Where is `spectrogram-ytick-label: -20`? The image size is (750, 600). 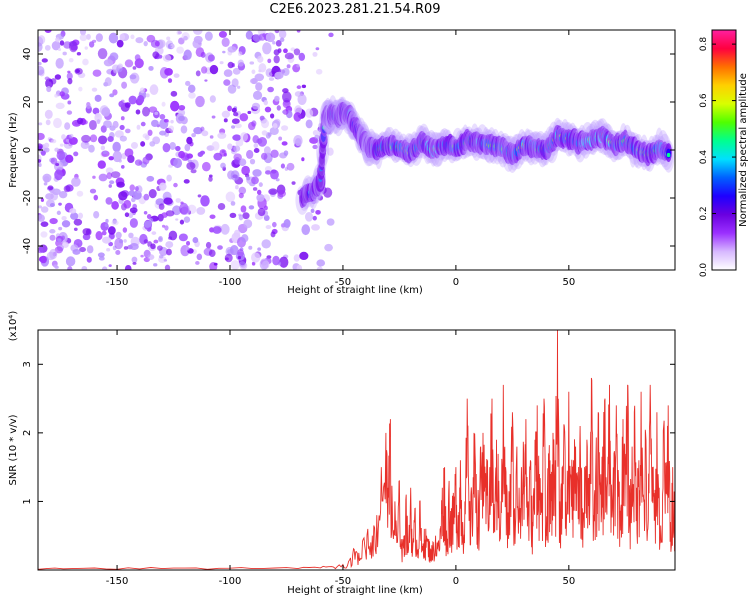 spectrogram-ytick-label: -20 is located at coordinates (27, 198).